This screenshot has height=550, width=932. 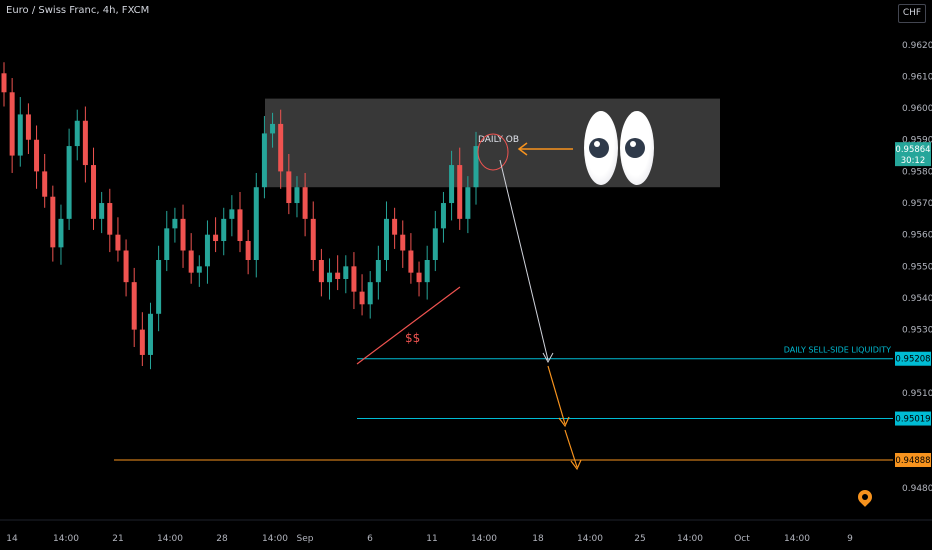 What do you see at coordinates (912, 275) in the screenshot?
I see `price-axis` at bounding box center [912, 275].